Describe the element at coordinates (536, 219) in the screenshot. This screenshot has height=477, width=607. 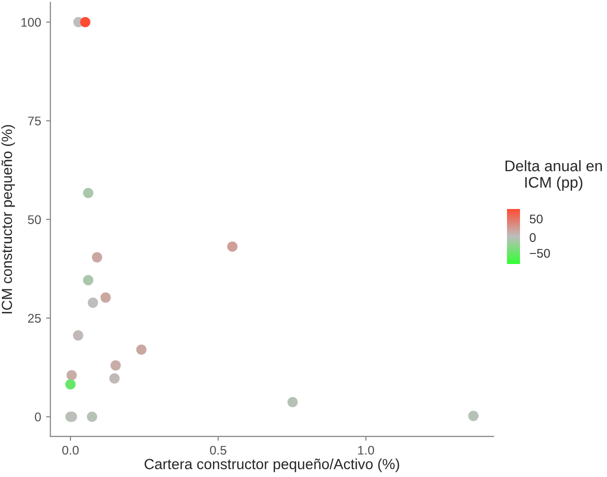
I see `color-bar-label: 50` at that location.